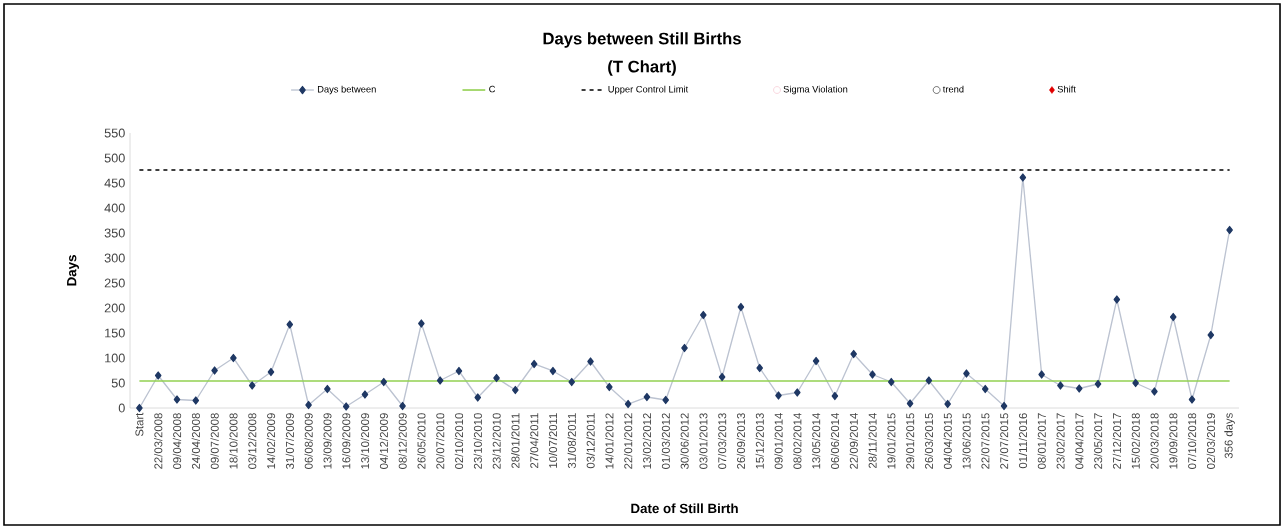  What do you see at coordinates (684, 441) in the screenshot?
I see `x-tick-label: 30/06/2012` at bounding box center [684, 441].